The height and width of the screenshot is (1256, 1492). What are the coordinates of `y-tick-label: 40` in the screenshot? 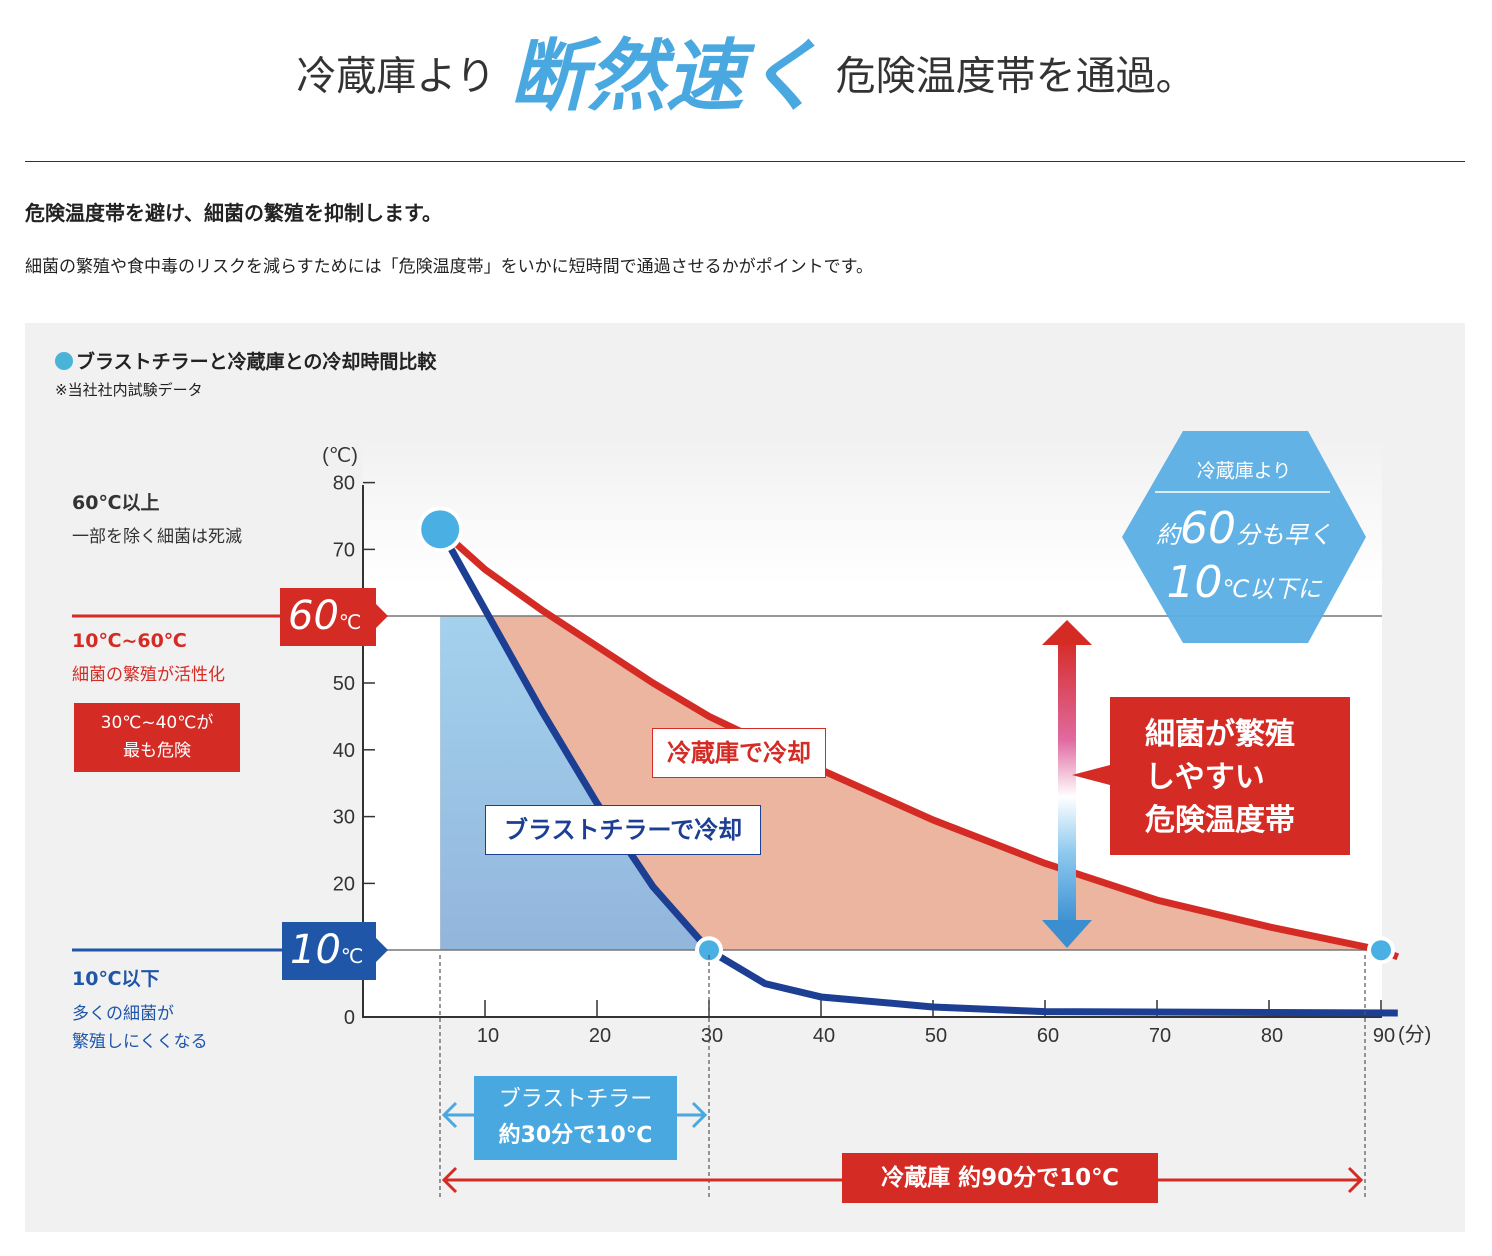 It's located at (344, 751).